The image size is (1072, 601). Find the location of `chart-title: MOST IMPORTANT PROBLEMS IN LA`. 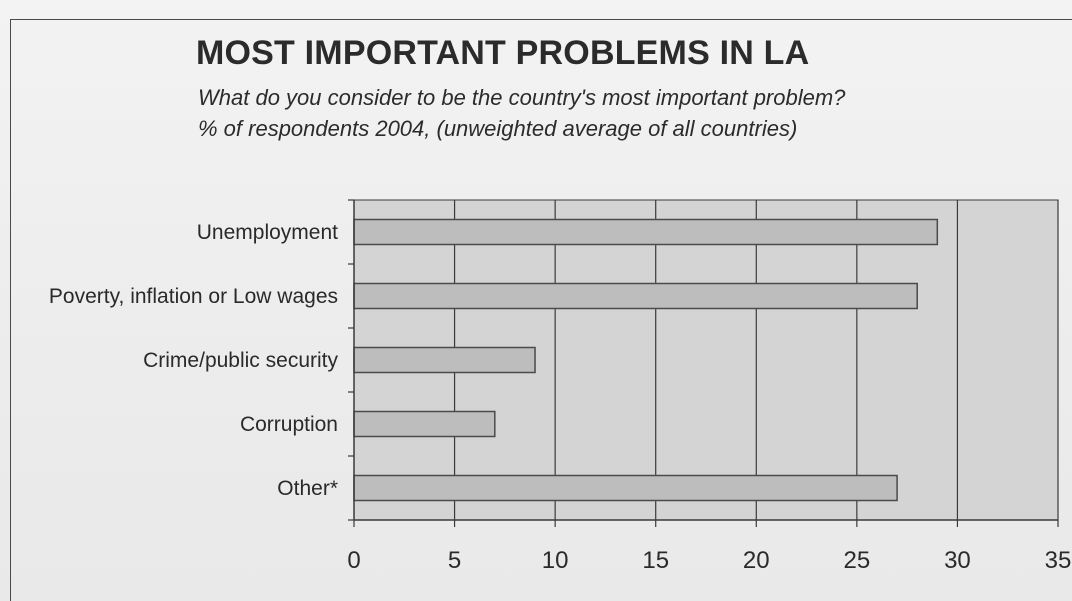

chart-title: MOST IMPORTANT PROBLEMS IN LA is located at coordinates (503, 53).